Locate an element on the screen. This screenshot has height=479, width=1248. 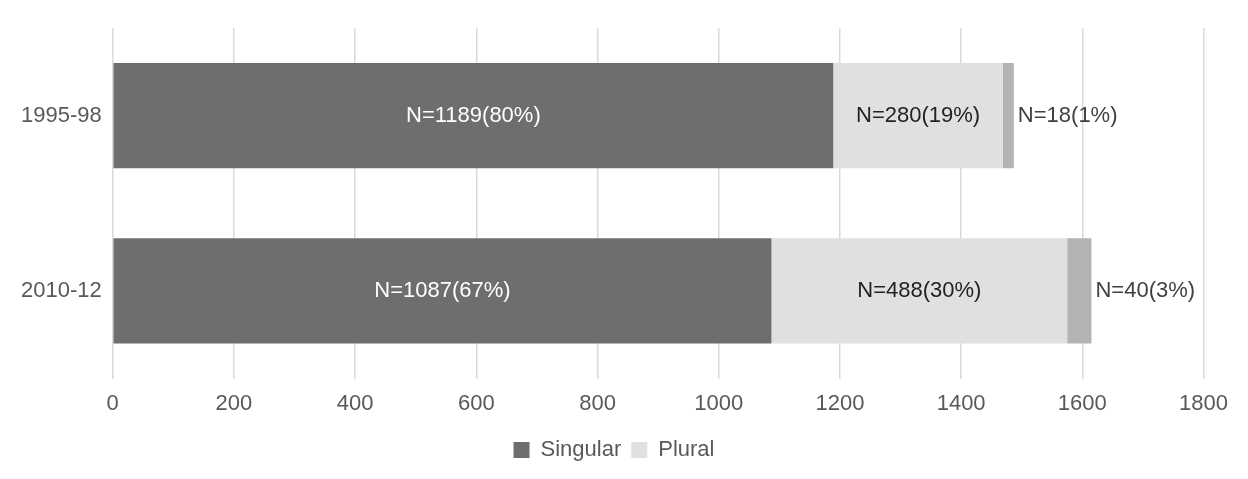
data-label: N=488(30%) is located at coordinates (919, 290).